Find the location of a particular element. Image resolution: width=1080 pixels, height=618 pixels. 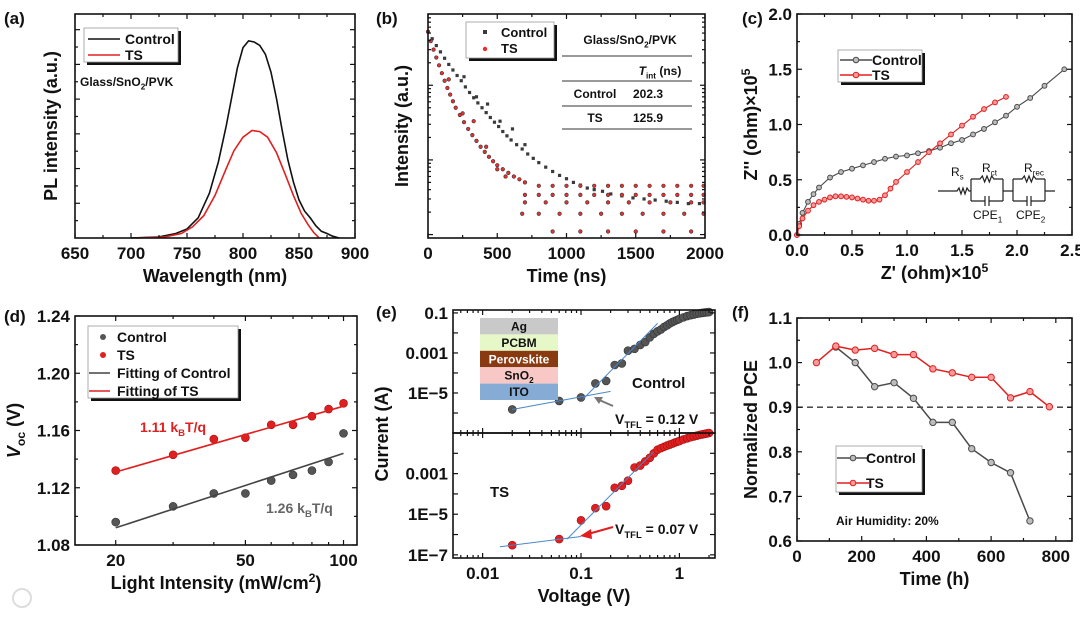

y-tick-label: 1.5 is located at coordinates (780, 69).